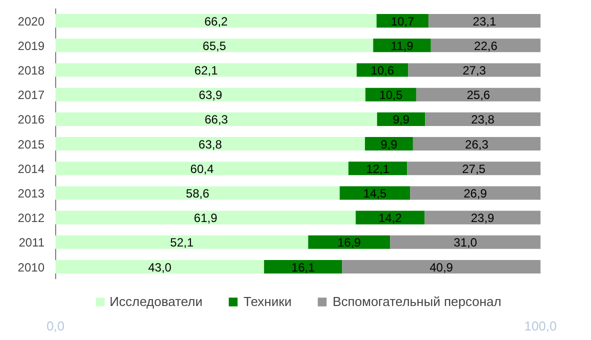  Describe the element at coordinates (31, 243) in the screenshot. I see `y-tick-label: 2011` at that location.